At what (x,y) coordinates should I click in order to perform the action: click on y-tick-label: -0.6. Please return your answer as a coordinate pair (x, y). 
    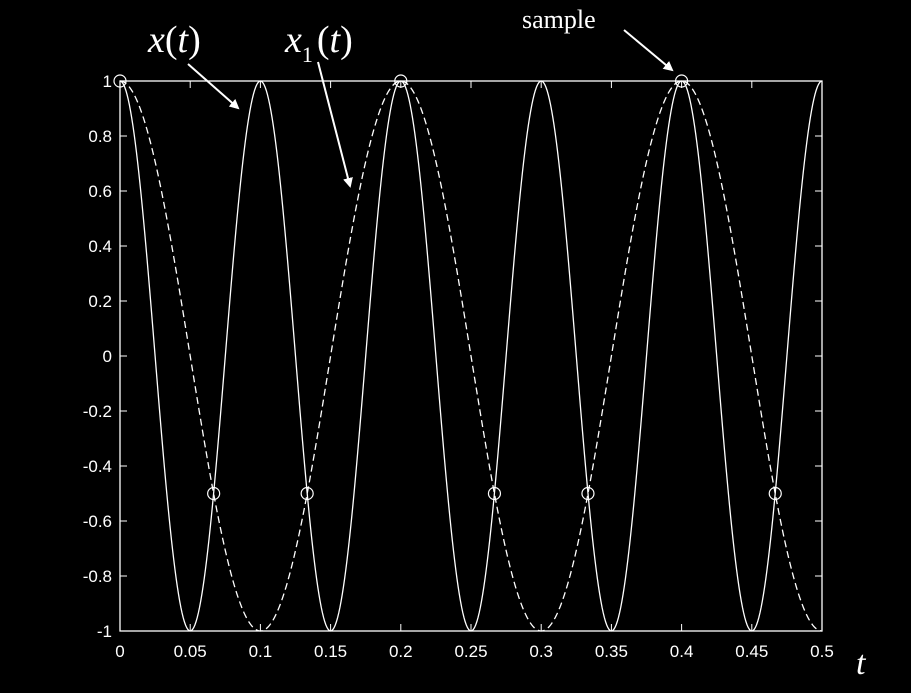
    Looking at the image, I should click on (97, 521).